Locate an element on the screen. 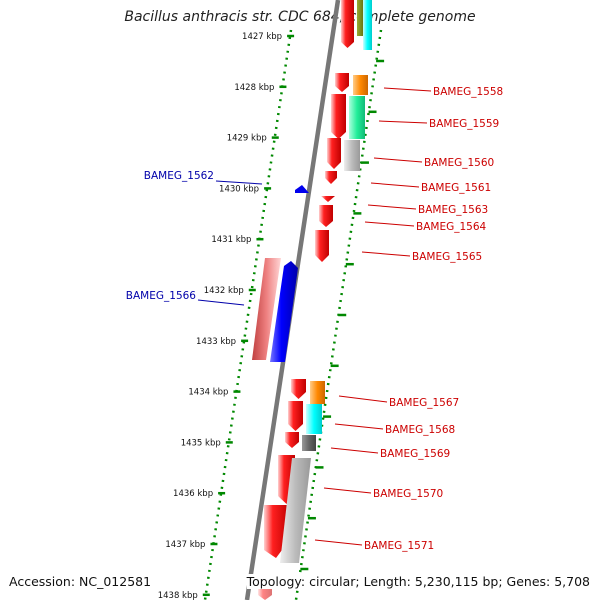 This screenshot has width=600, height=600. kbp-label: 1433 kbp is located at coordinates (216, 342).